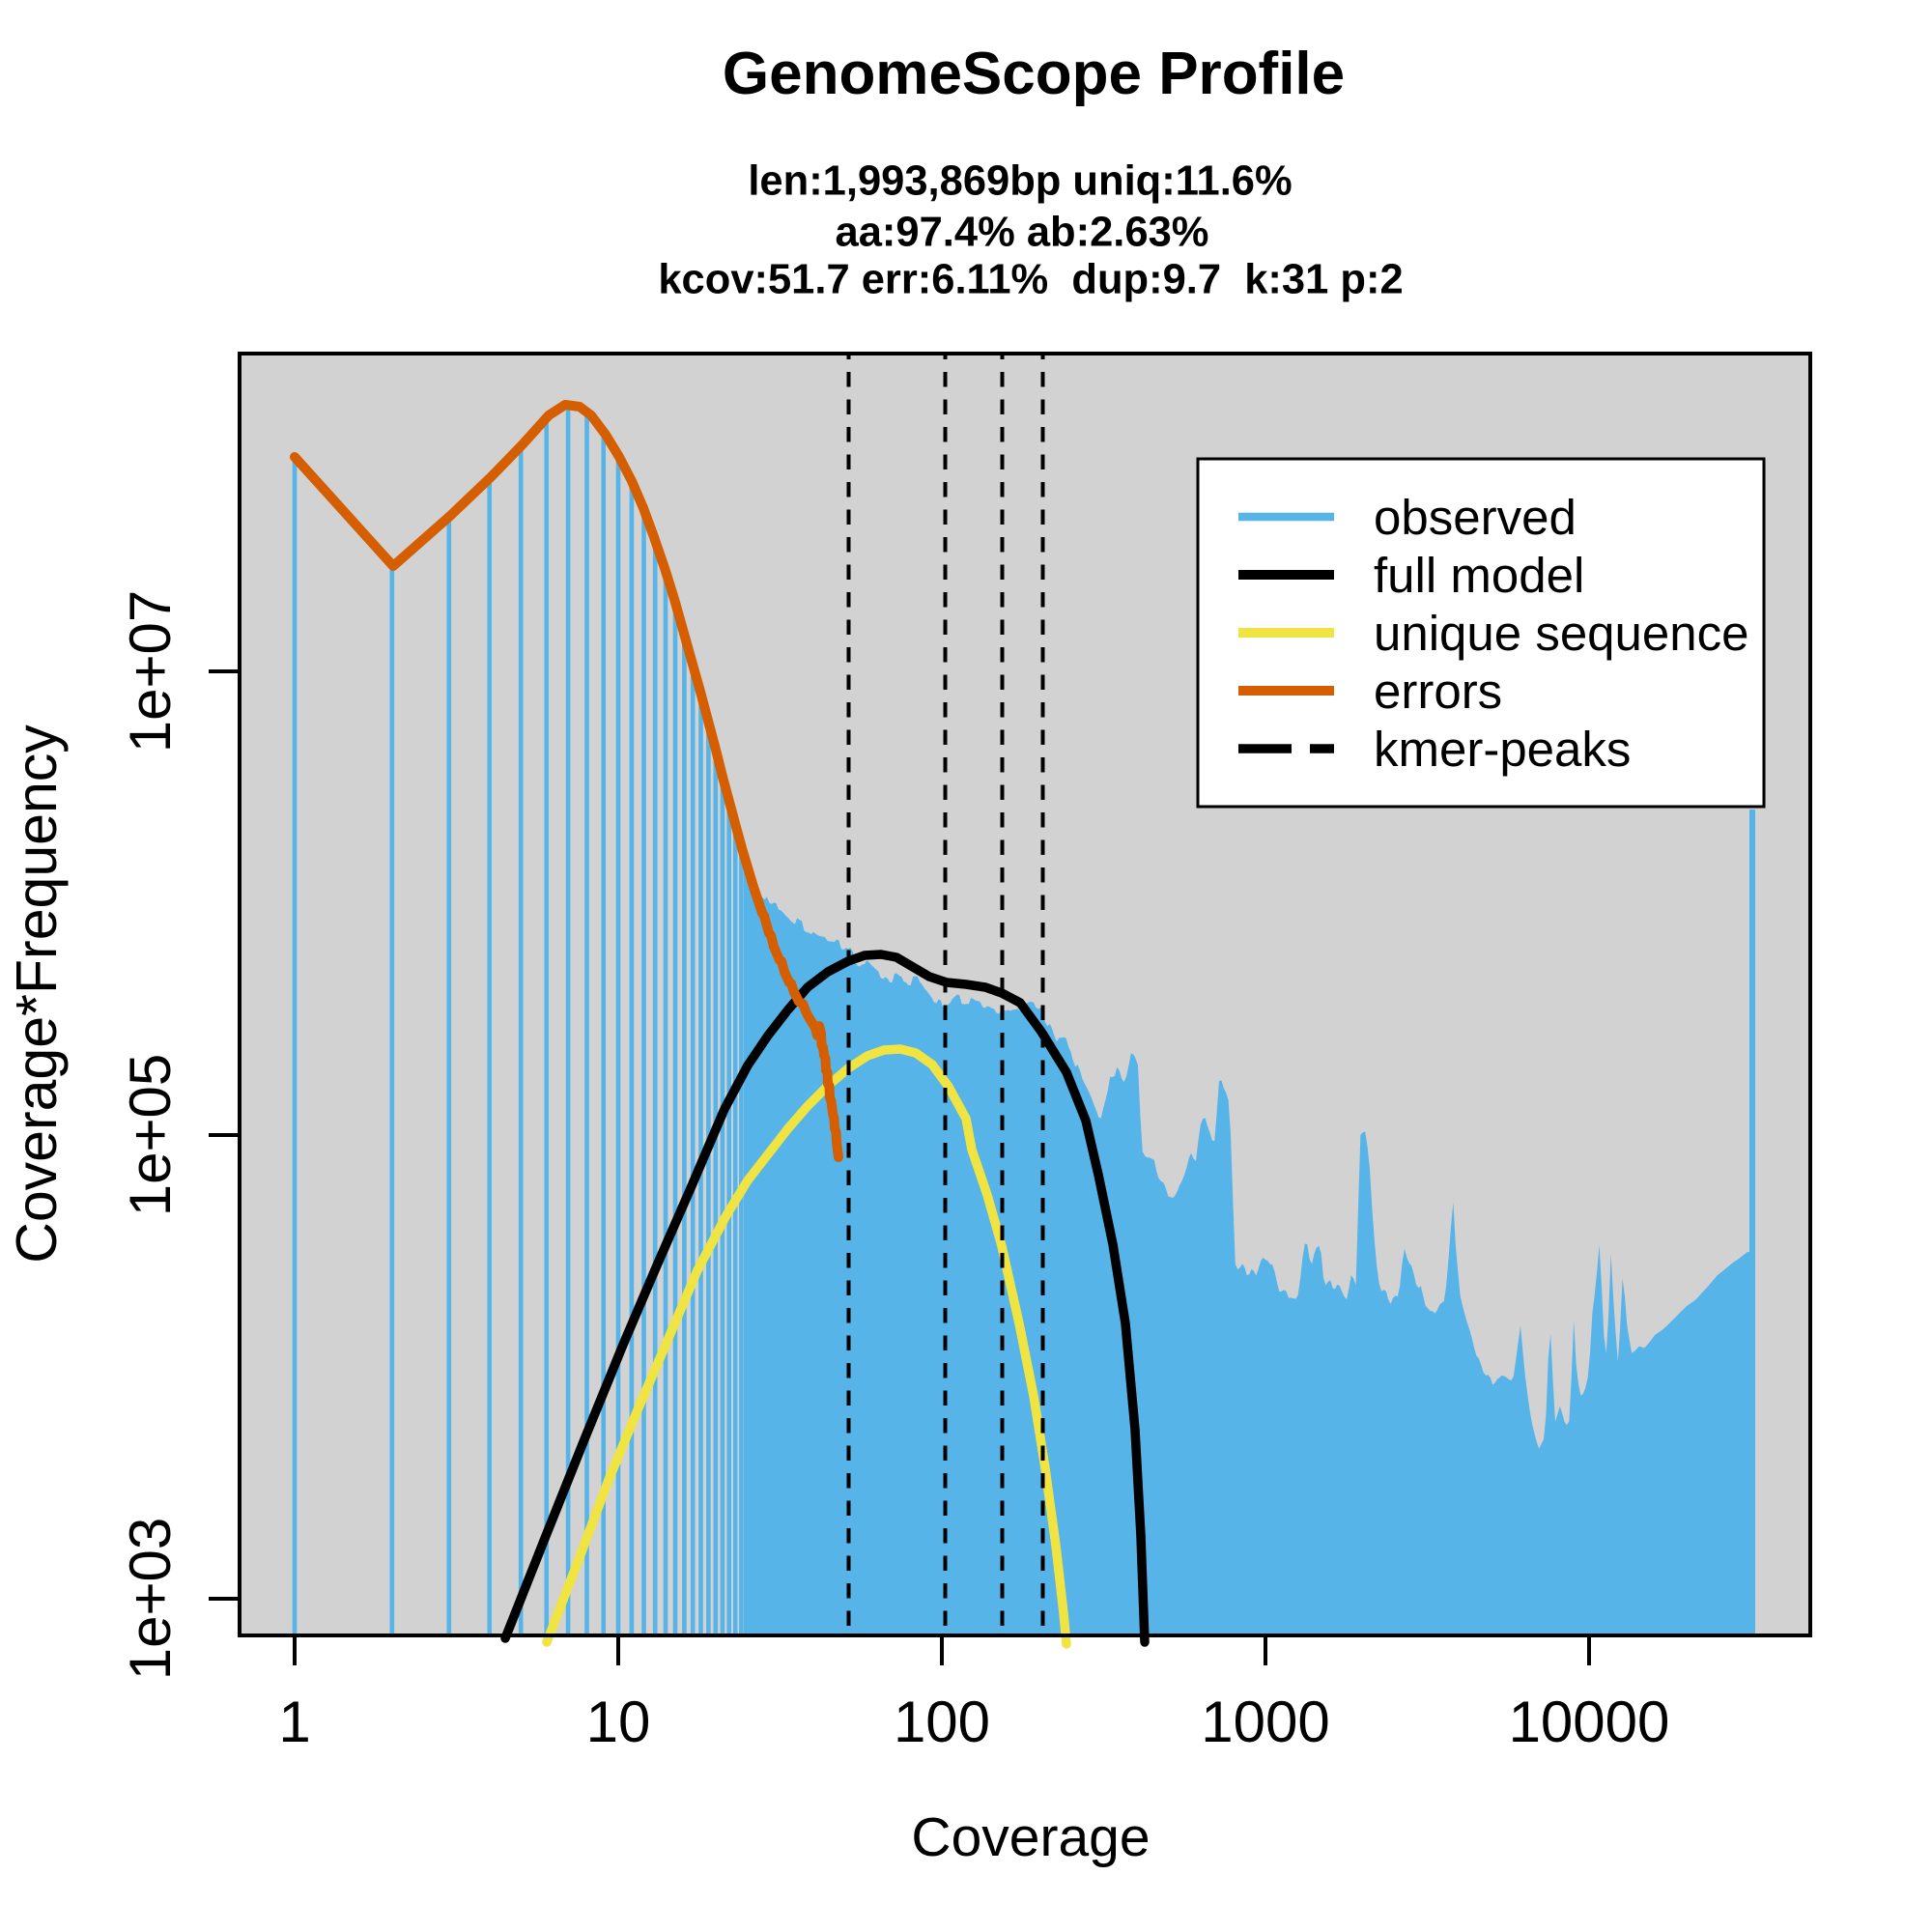 The width and height of the screenshot is (1932, 1932). Describe the element at coordinates (1438, 691) in the screenshot. I see `svg-text: errors` at that location.